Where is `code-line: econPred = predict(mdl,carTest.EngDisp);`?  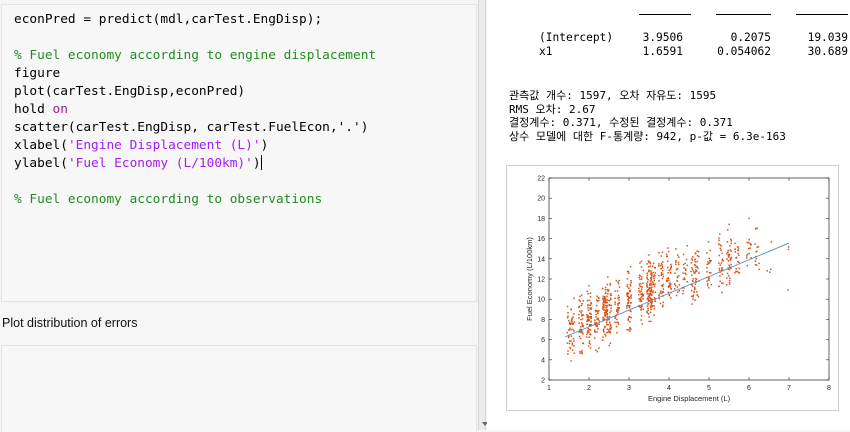 code-line: econPred = predict(mdl,carTest.EngDisp); is located at coordinates (195, 20).